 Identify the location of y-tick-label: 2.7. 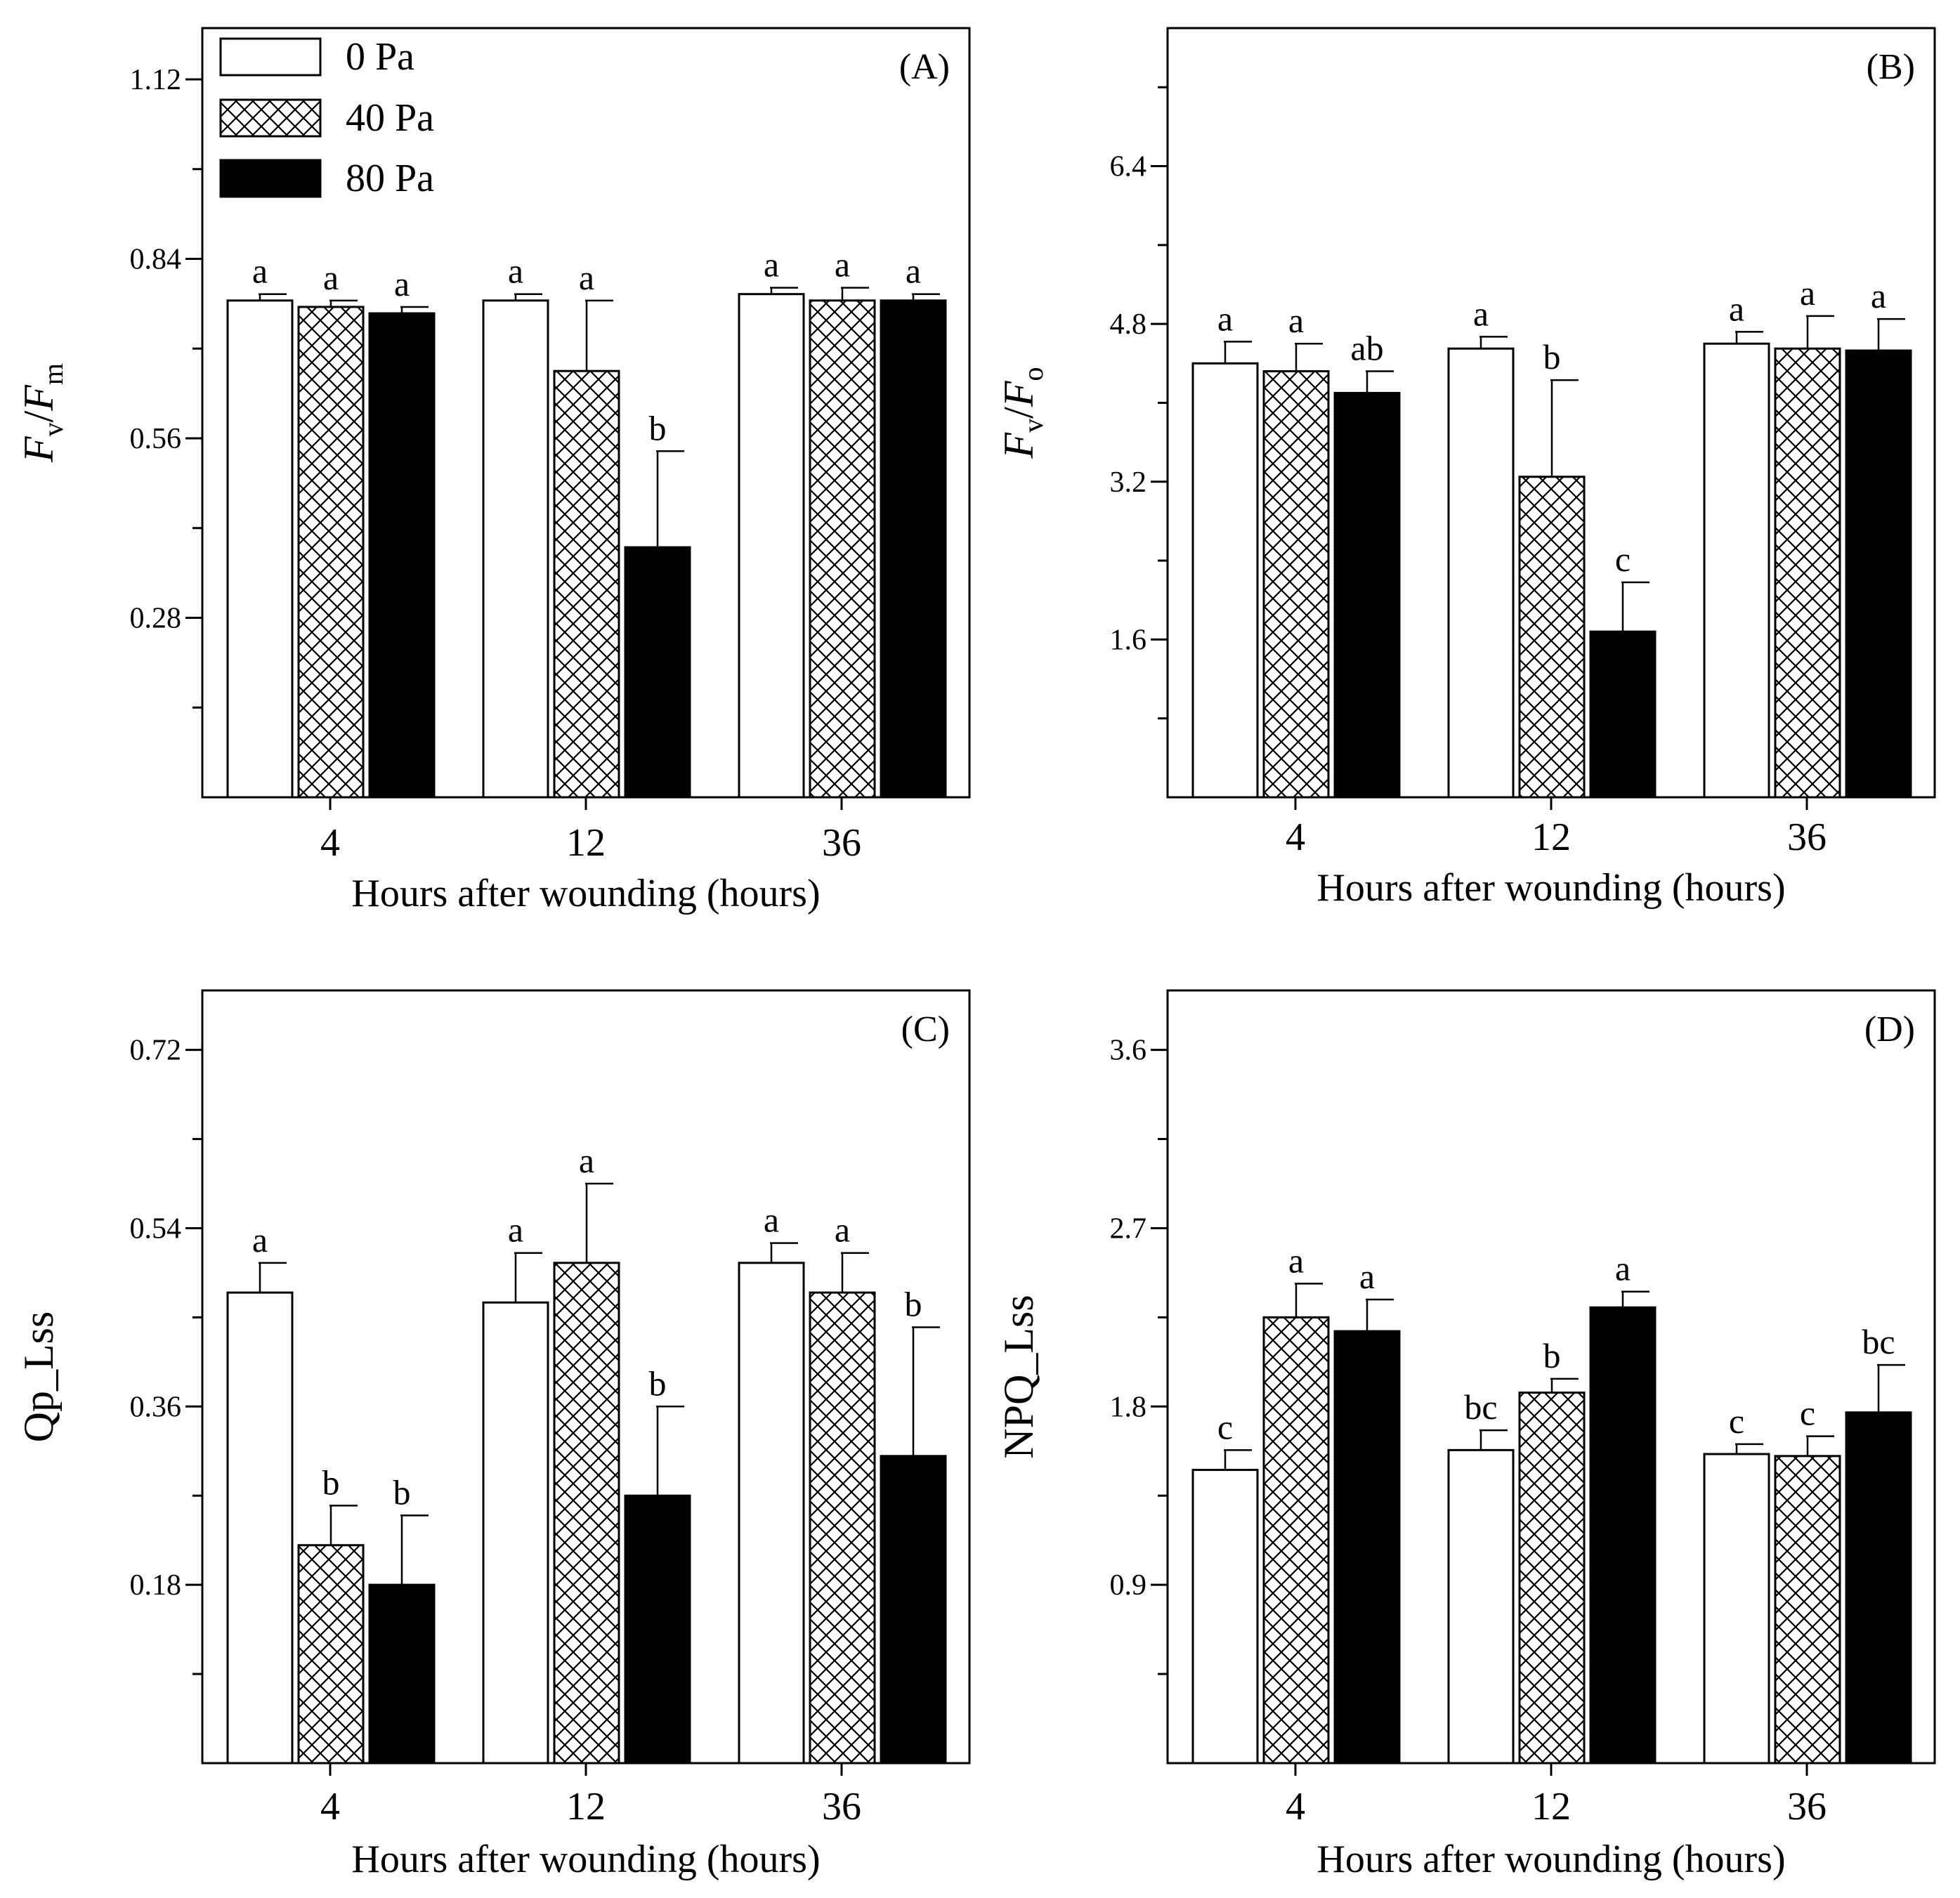
(1128, 1228).